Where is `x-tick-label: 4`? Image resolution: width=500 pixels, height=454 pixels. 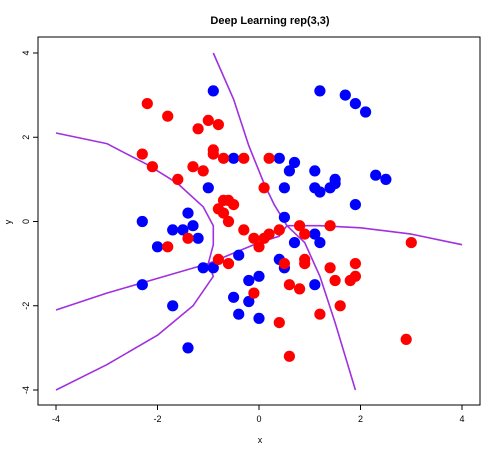 x-tick-label: 4 is located at coordinates (461, 419).